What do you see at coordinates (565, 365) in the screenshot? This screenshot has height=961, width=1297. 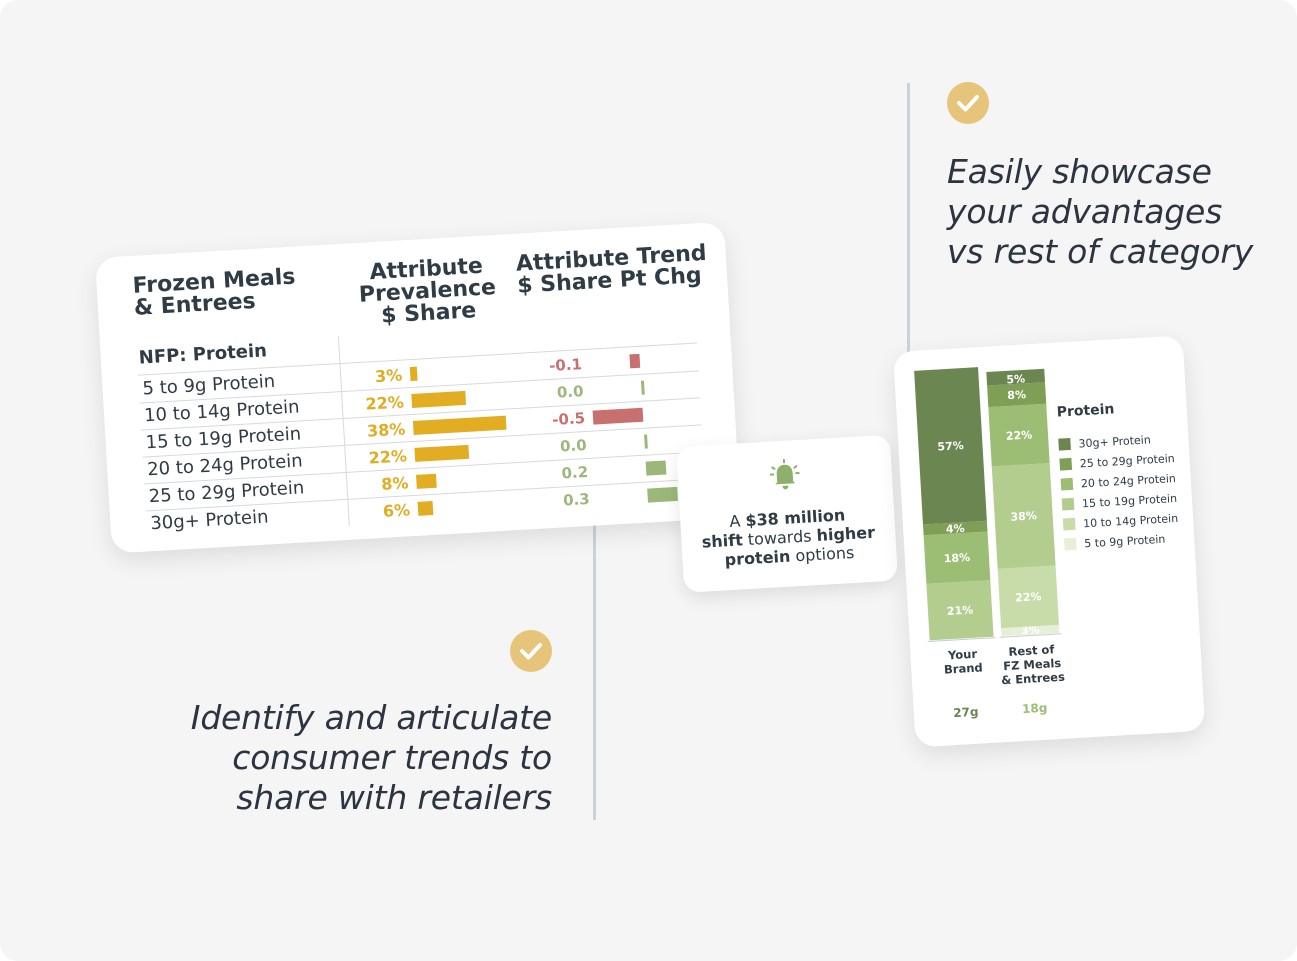 I see `trend-value: -0.1` at bounding box center [565, 365].